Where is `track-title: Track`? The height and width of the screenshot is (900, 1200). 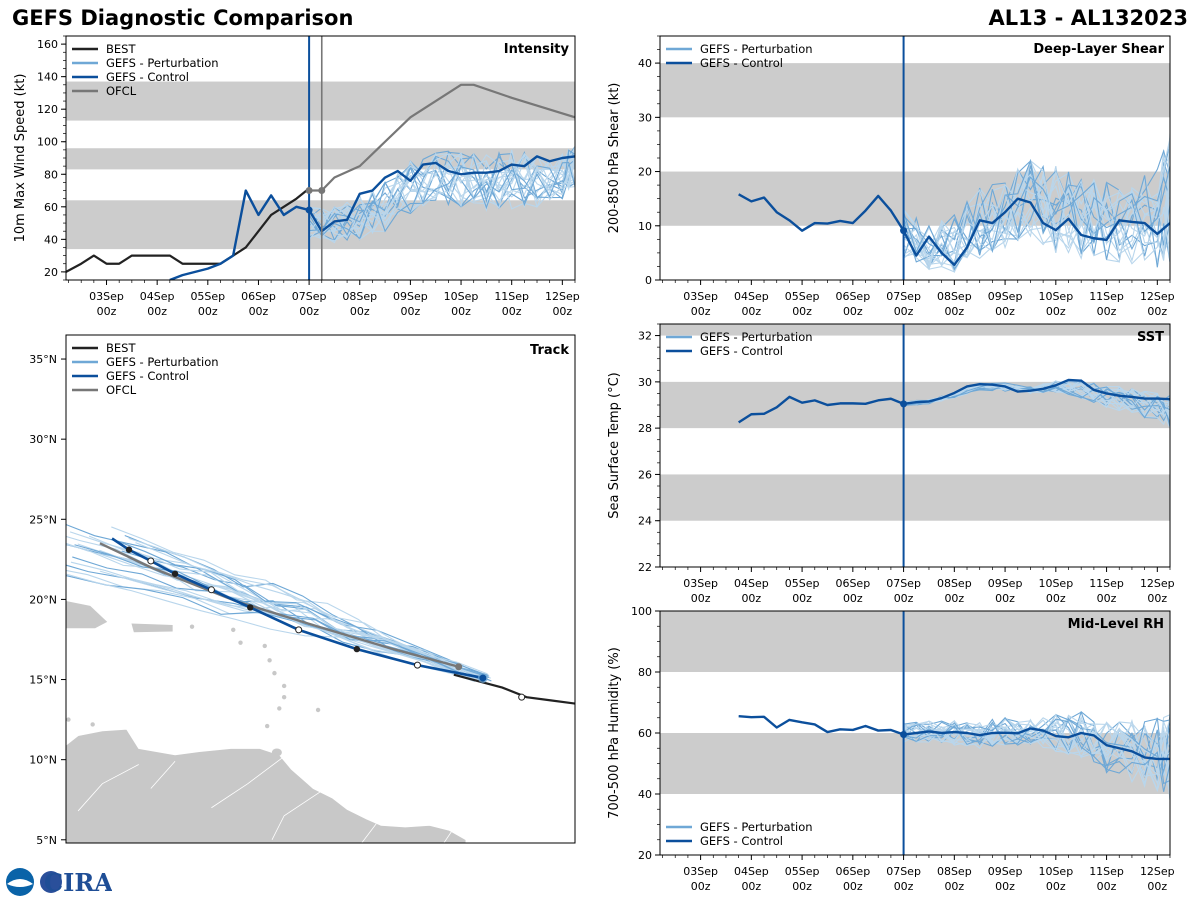
track-title: Track is located at coordinates (549, 350).